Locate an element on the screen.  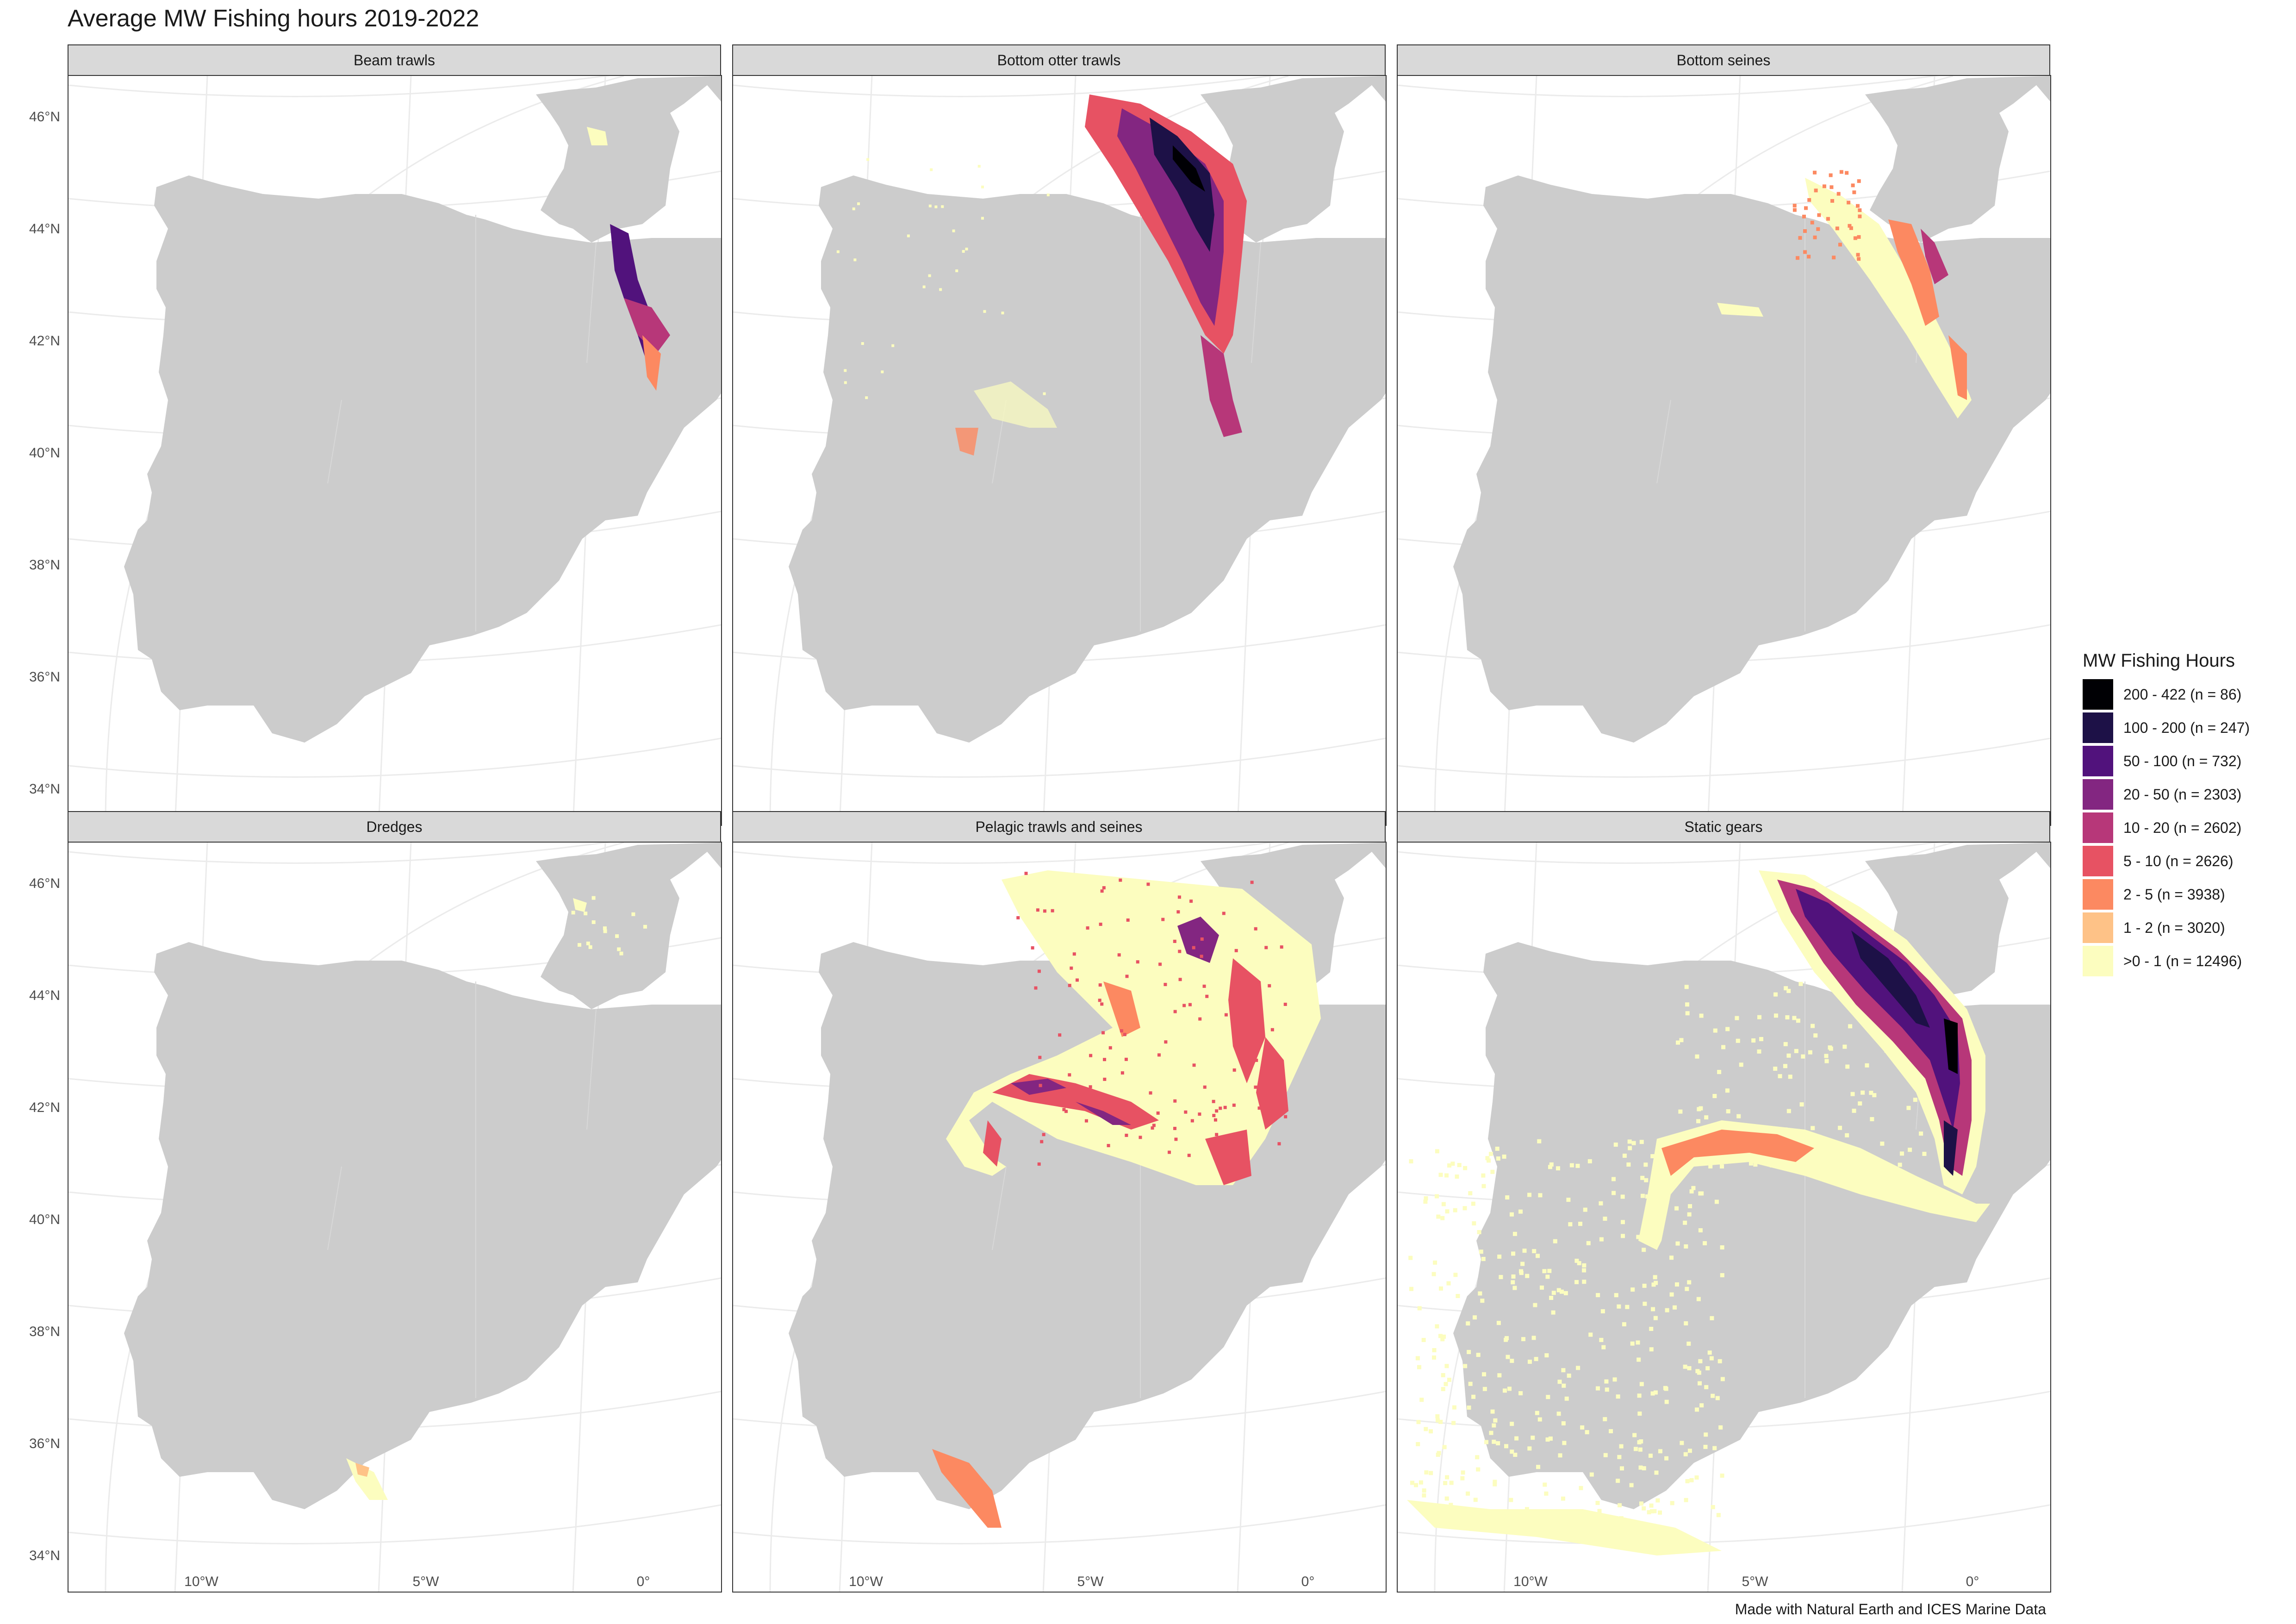
panel-label: Dredges is located at coordinates (394, 826).